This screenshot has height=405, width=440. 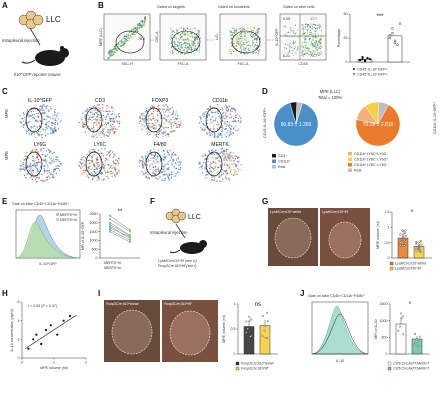 I want to click on flow-gate, so click(x=246, y=42).